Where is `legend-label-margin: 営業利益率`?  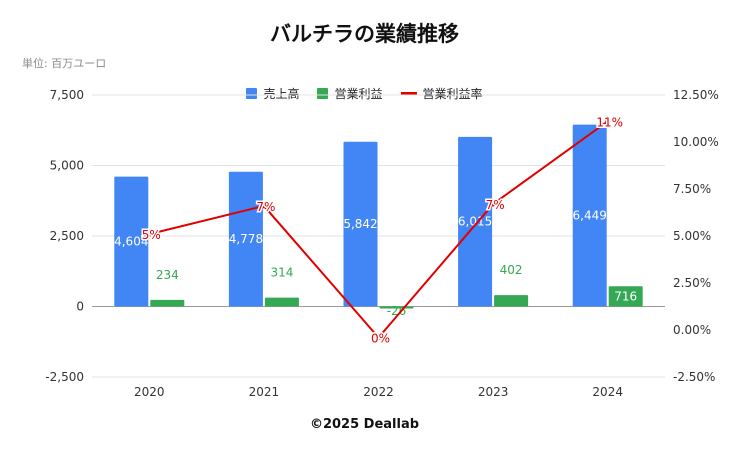 legend-label-margin: 営業利益率 is located at coordinates (452, 94).